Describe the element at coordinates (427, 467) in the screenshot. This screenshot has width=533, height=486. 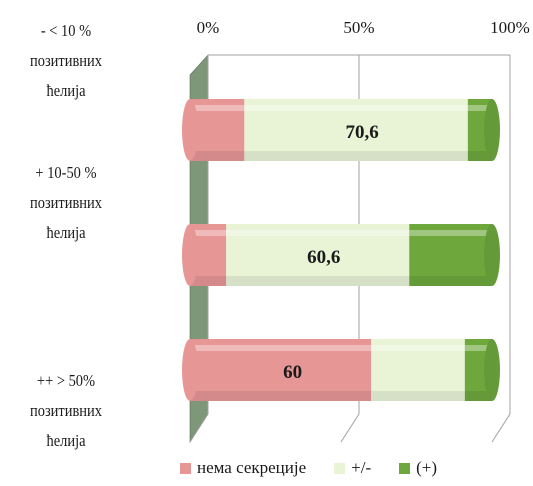
I see `legend-label: (+)` at that location.